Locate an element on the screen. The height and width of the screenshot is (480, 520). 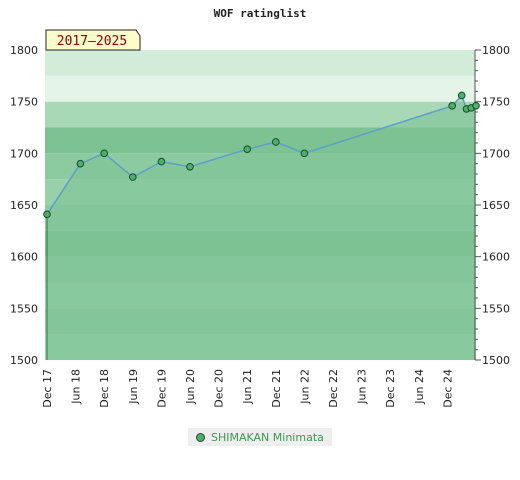
x-tick-label: Jun 24 is located at coordinates (419, 387).